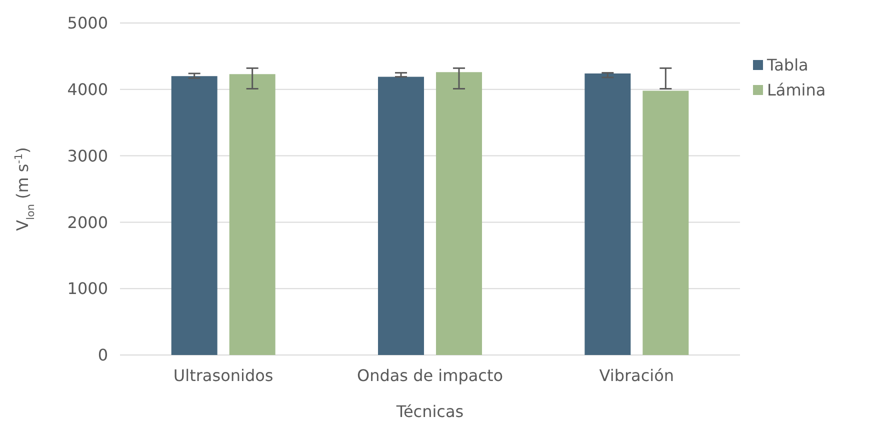 The image size is (873, 432). What do you see at coordinates (430, 375) in the screenshot?
I see `x-tick-label: Ondas de impacto` at bounding box center [430, 375].